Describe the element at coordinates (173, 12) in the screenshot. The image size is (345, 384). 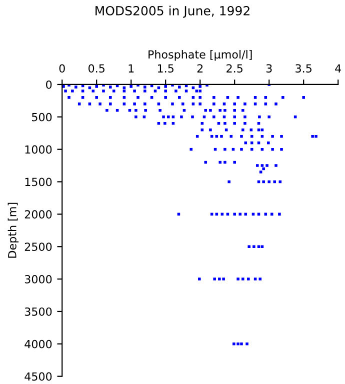
I see `chart-title: MODS2005 in June, 1992` at that location.